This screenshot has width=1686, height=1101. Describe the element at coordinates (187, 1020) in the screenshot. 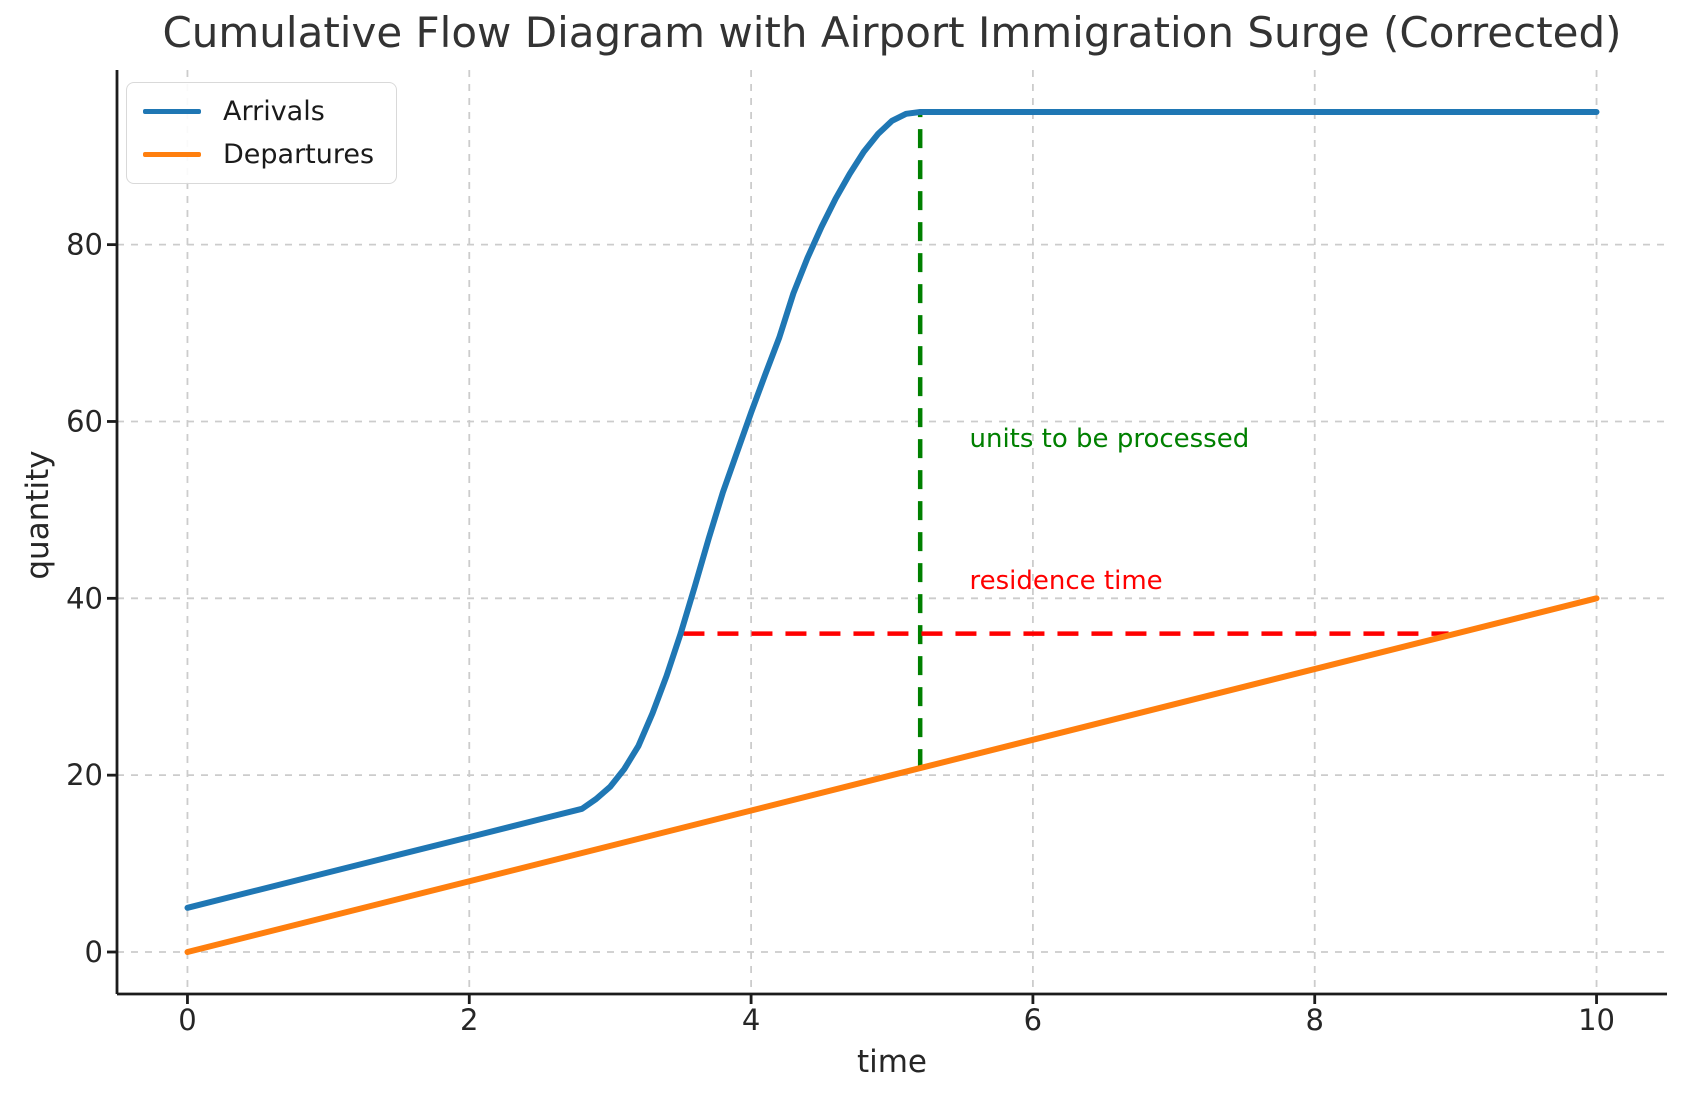

I see `x-tick-label: 0` at that location.